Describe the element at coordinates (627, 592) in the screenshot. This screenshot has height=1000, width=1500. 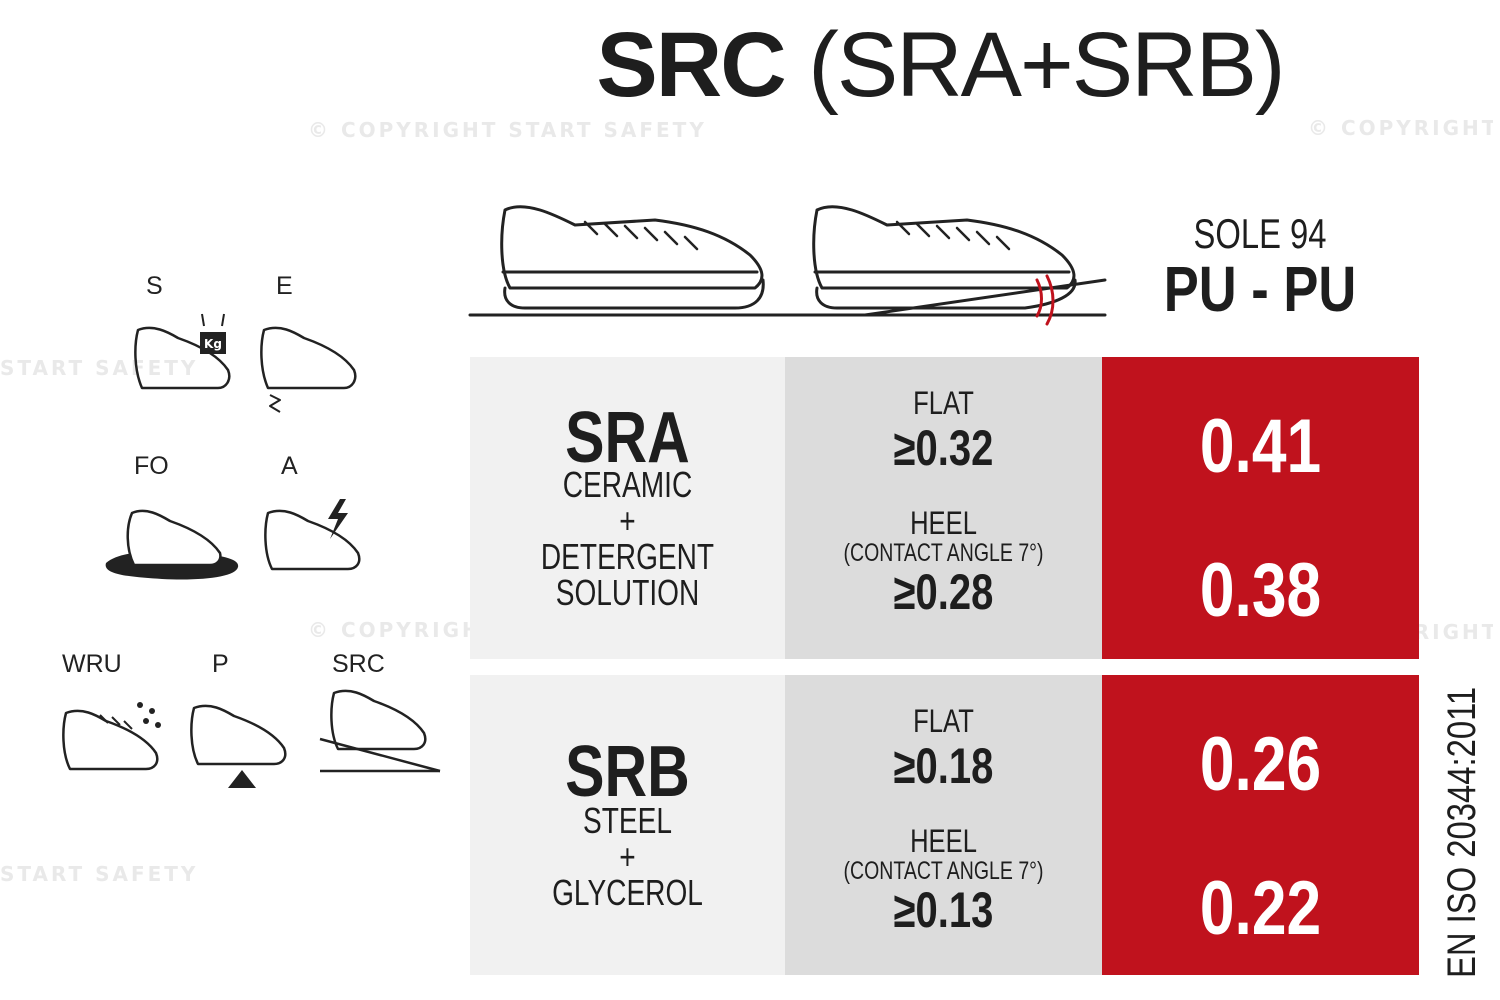
I see `condition-line: SOLUTION` at that location.